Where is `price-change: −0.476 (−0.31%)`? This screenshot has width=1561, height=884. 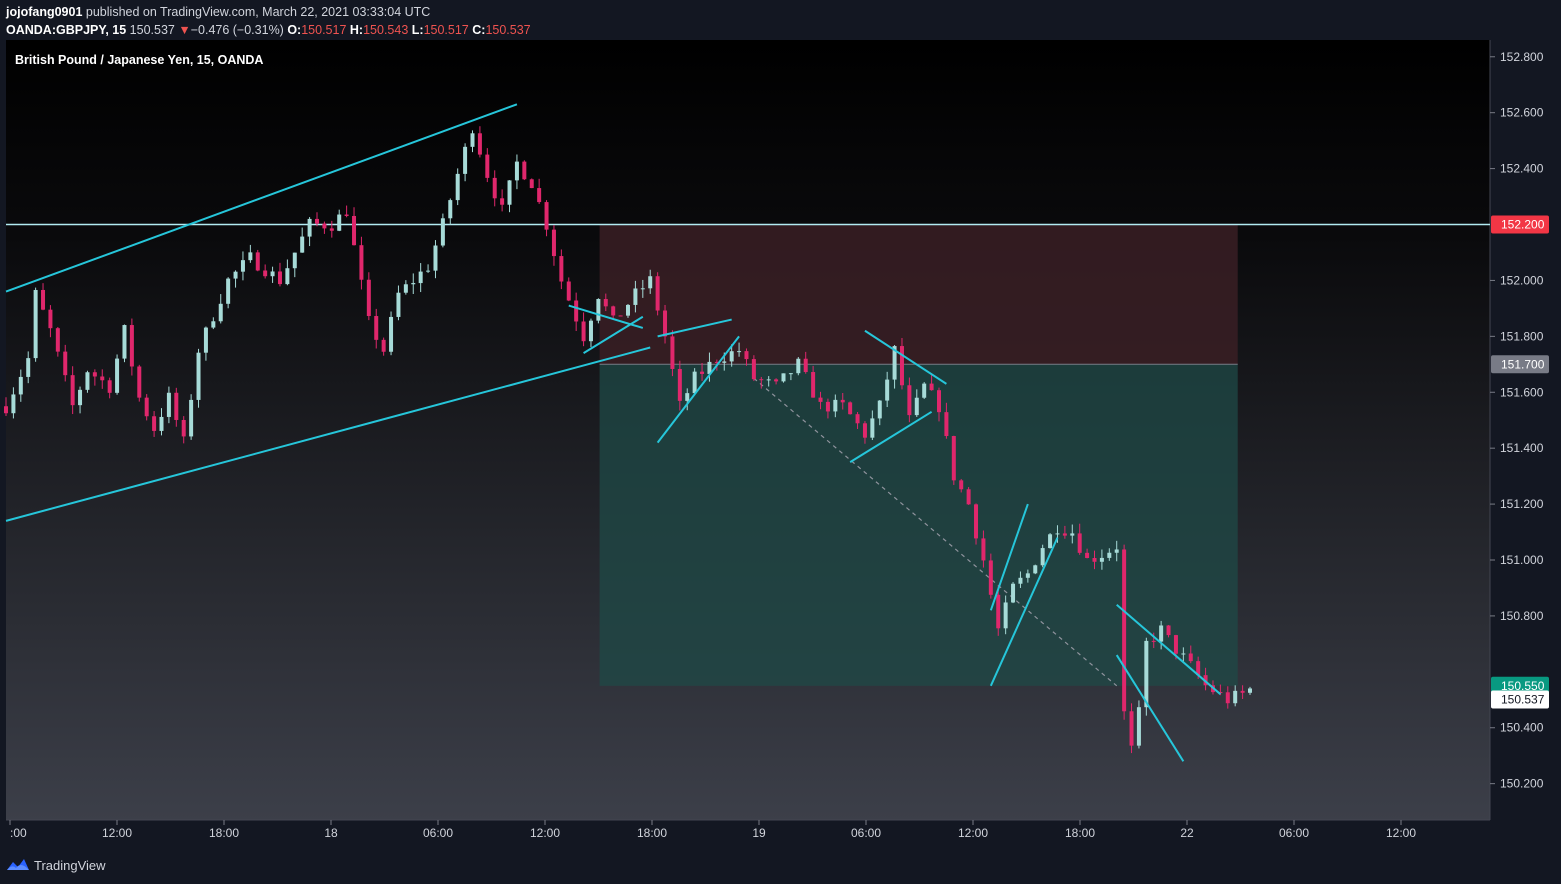 price-change: −0.476 (−0.31%) is located at coordinates (237, 30).